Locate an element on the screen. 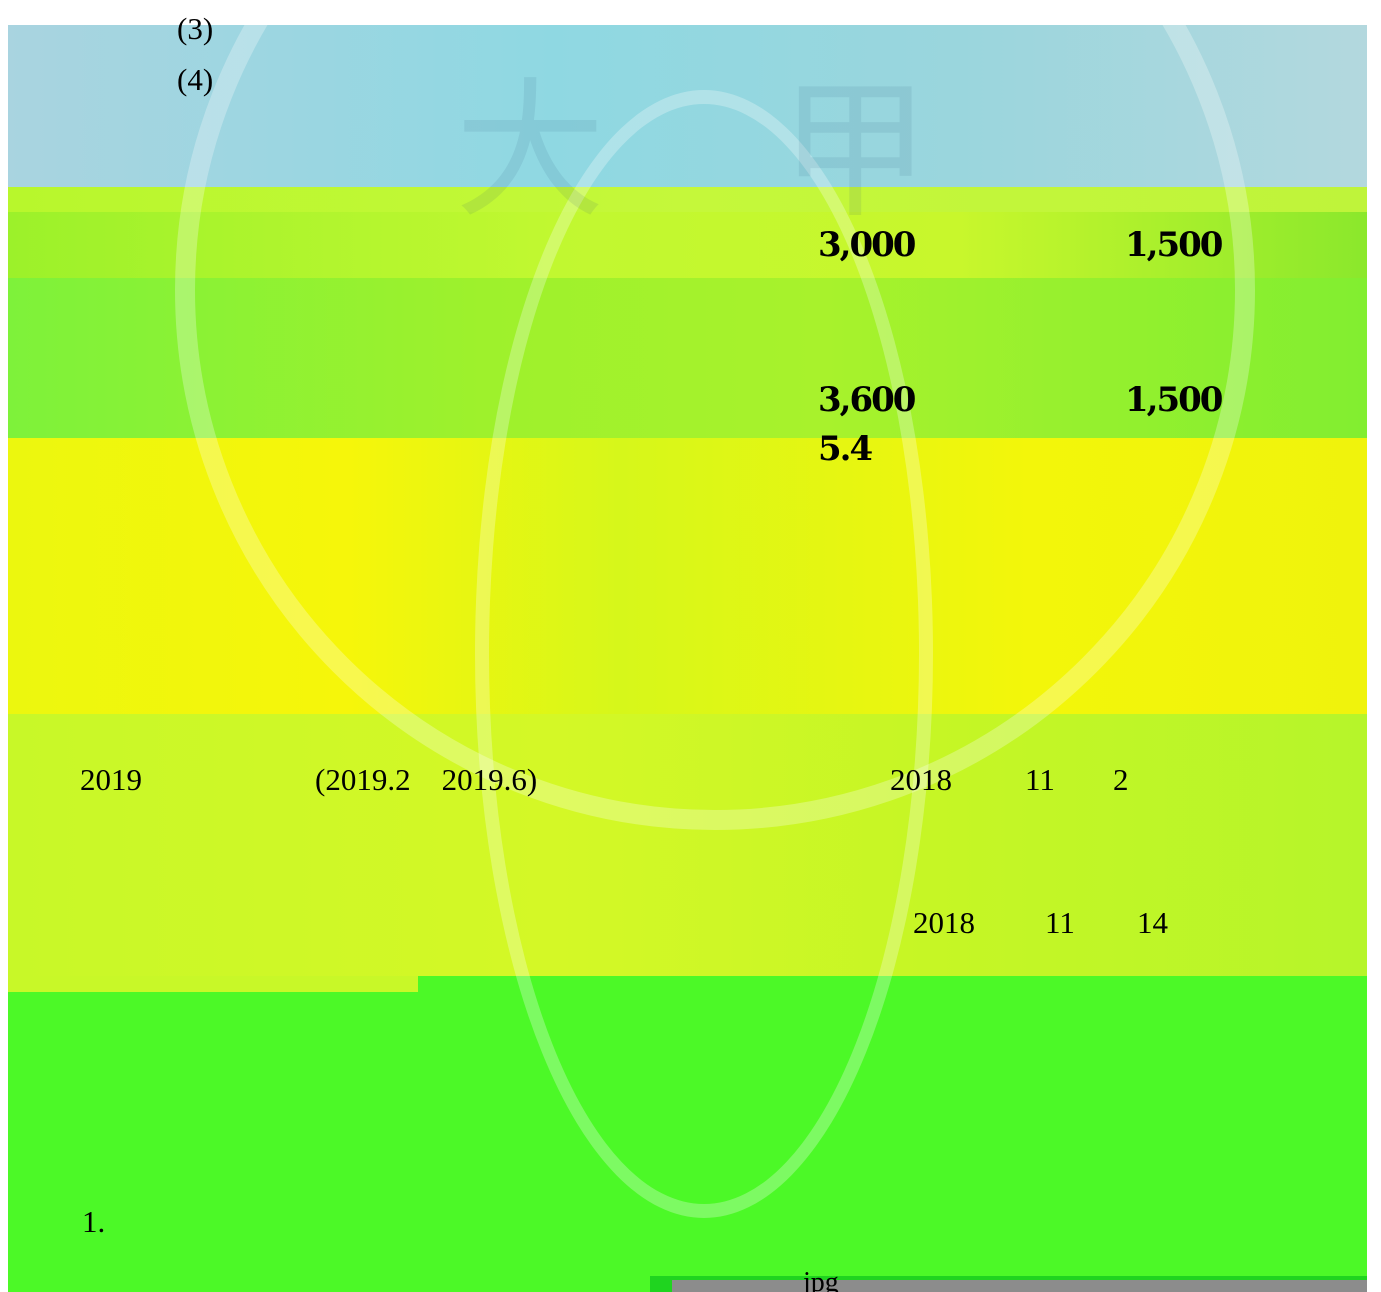 The image size is (1381, 1292). list-item-3-marker: (3) is located at coordinates (195, 28).